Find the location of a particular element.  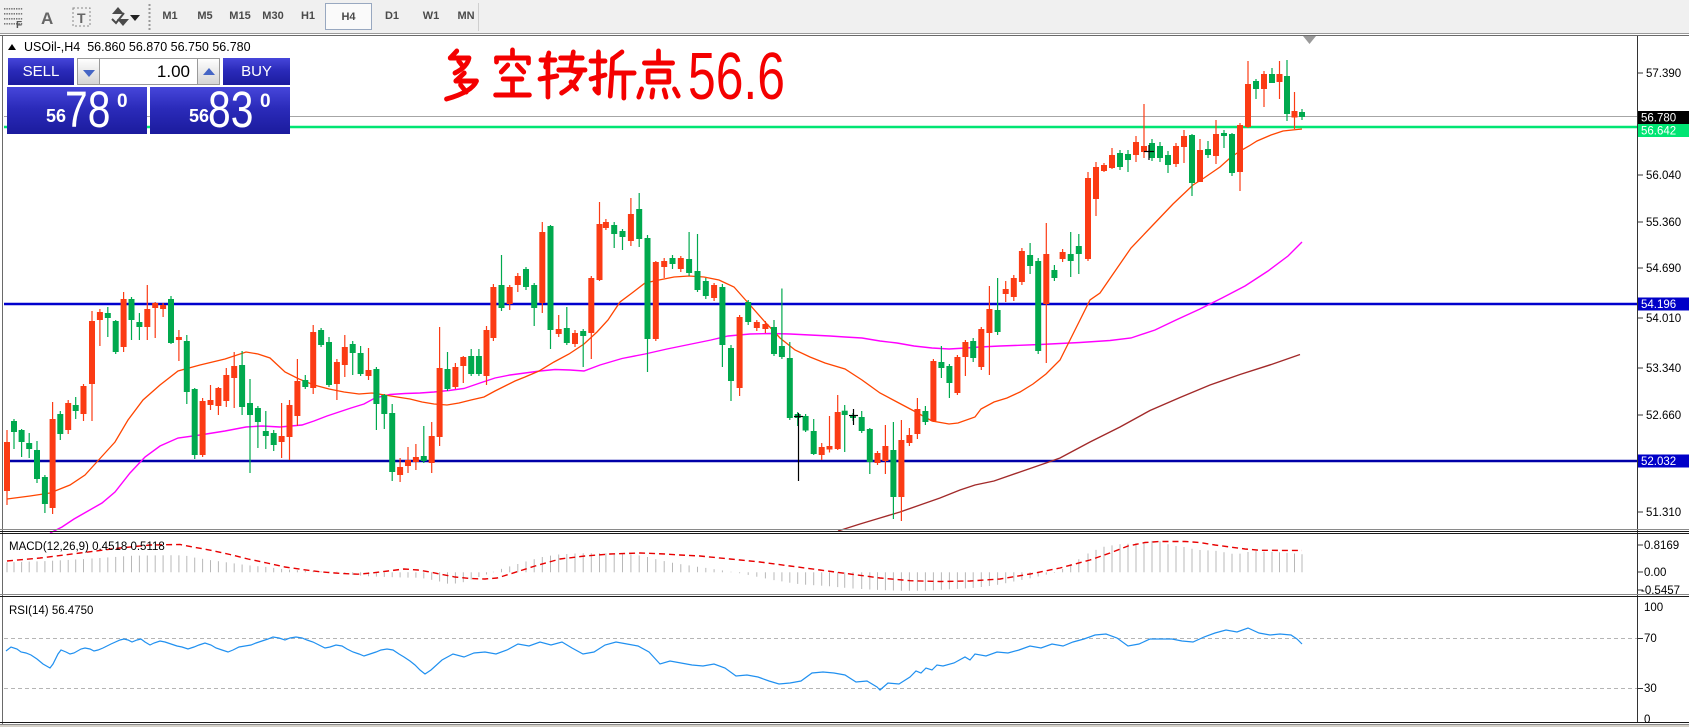

svg-text: 55.360 is located at coordinates (1663, 223).